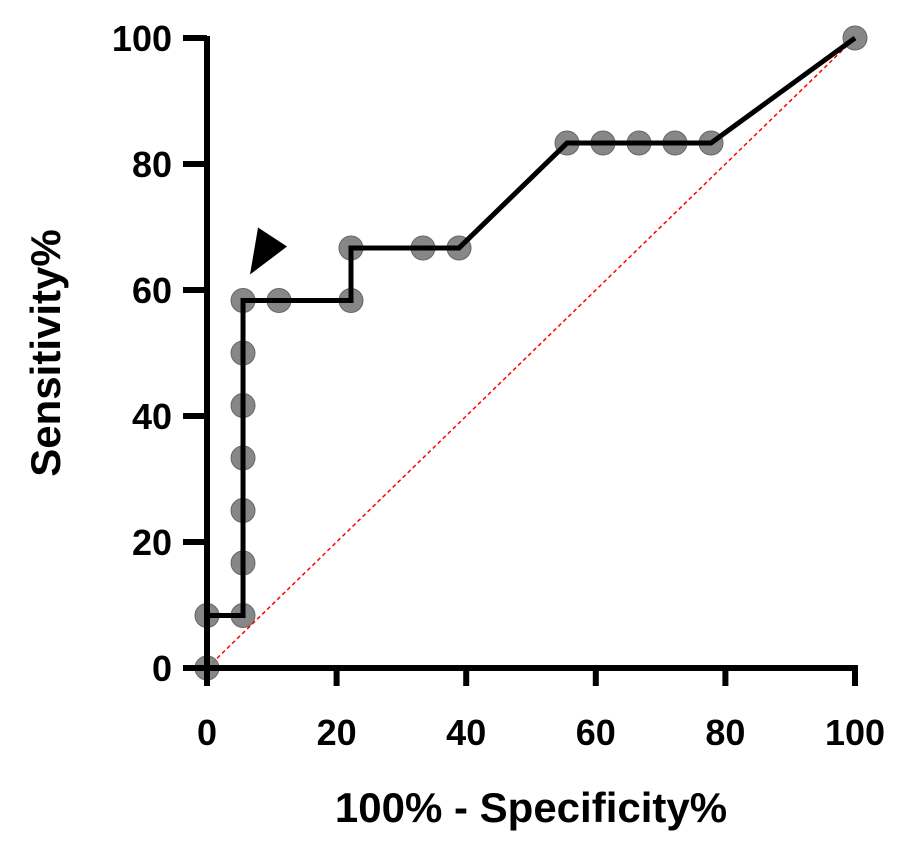  Describe the element at coordinates (152, 542) in the screenshot. I see `y-tick-label: 20` at that location.